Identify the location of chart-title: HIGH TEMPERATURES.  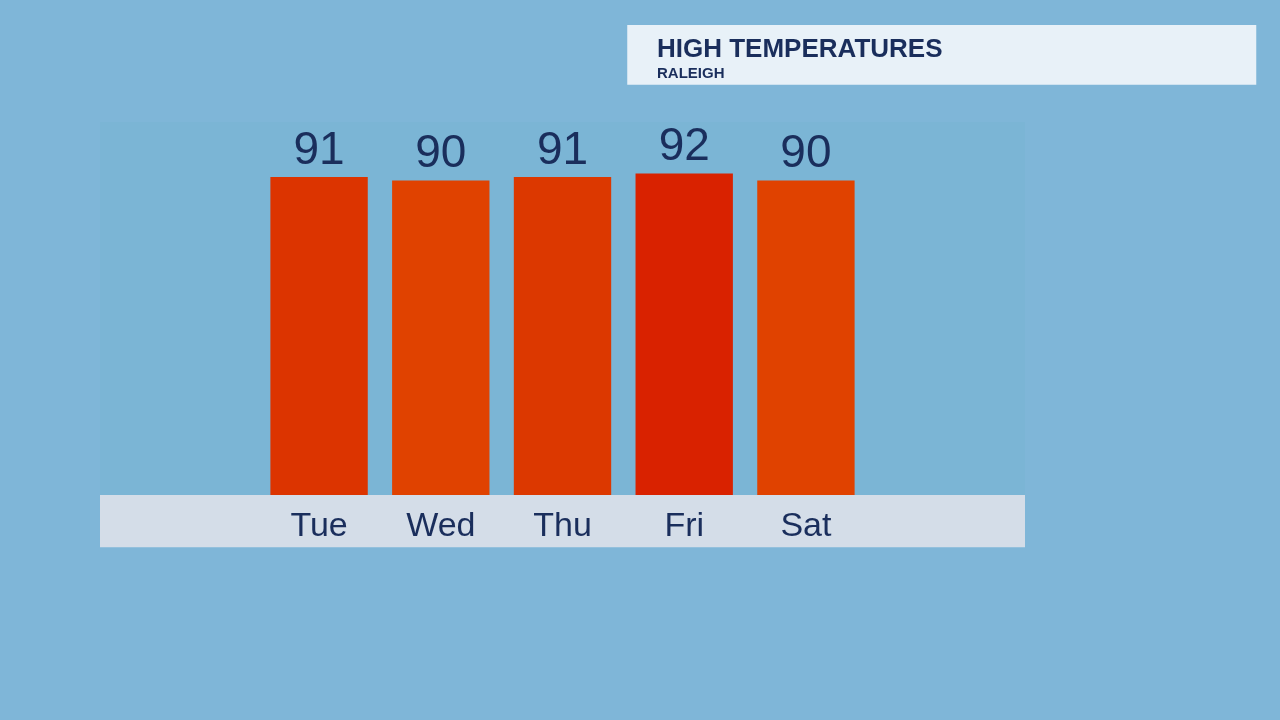
(800, 48).